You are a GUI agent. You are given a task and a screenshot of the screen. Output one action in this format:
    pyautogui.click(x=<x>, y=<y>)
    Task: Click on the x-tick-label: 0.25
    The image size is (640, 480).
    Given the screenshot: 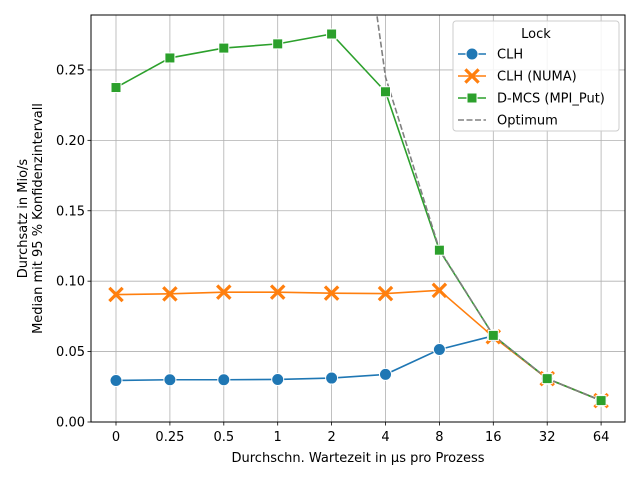 What is the action you would take?
    pyautogui.click(x=169, y=437)
    